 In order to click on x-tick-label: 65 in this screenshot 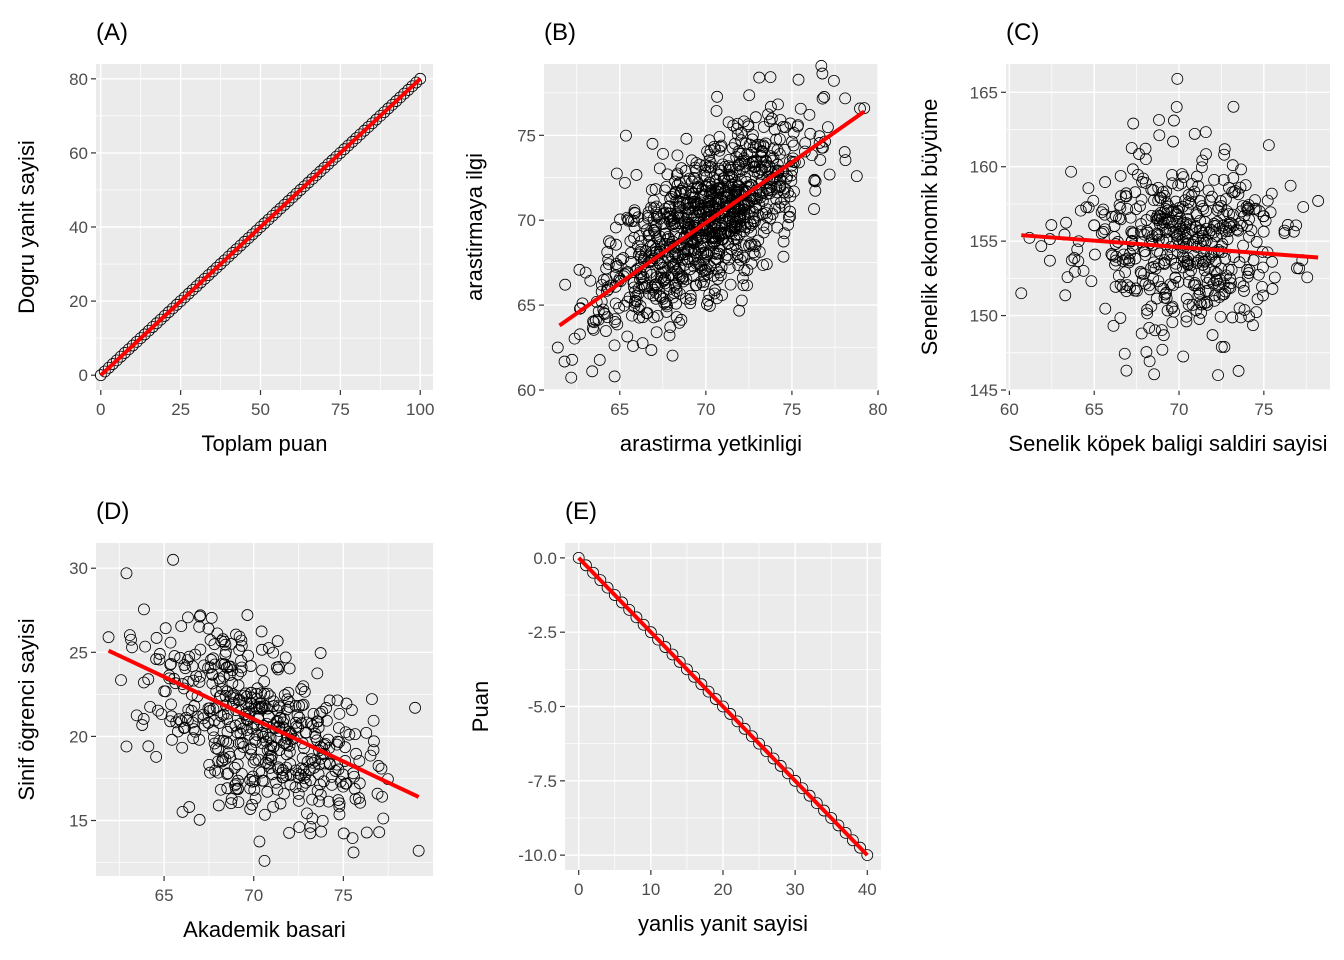, I will do `click(164, 895)`.